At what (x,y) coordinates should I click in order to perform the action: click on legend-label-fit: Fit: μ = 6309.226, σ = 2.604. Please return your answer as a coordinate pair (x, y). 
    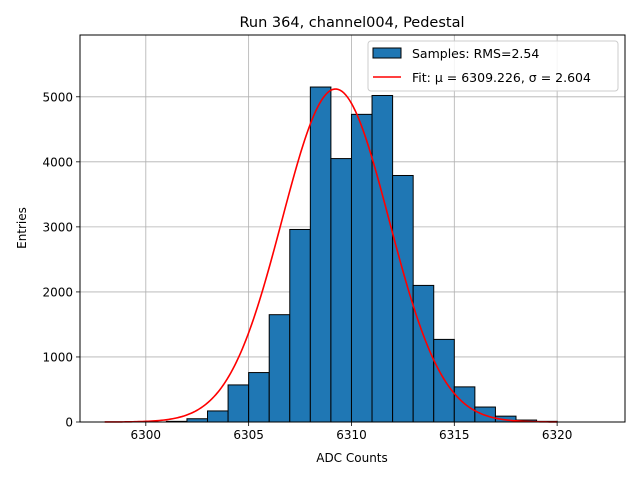
    Looking at the image, I should click on (501, 77).